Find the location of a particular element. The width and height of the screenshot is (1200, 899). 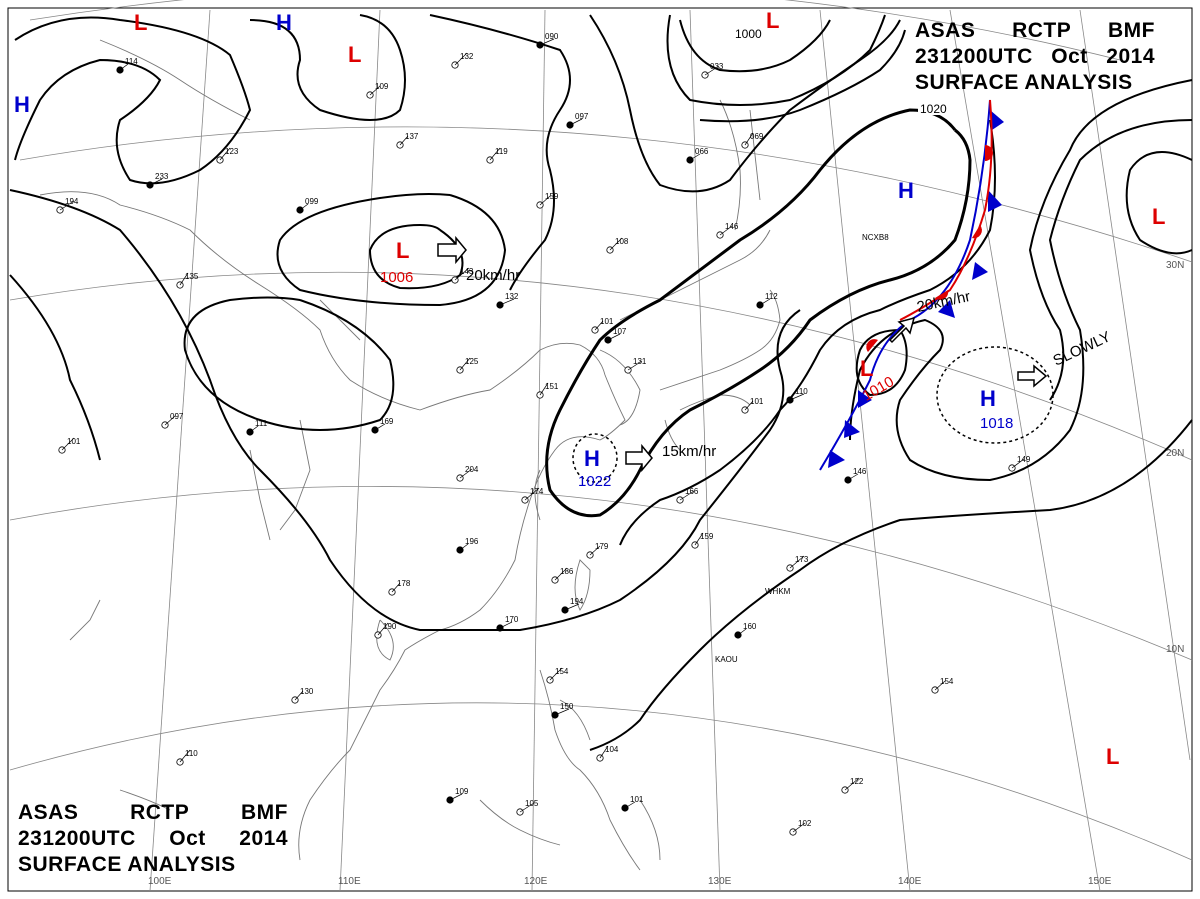

station-pressure: 123 is located at coordinates (232, 151).